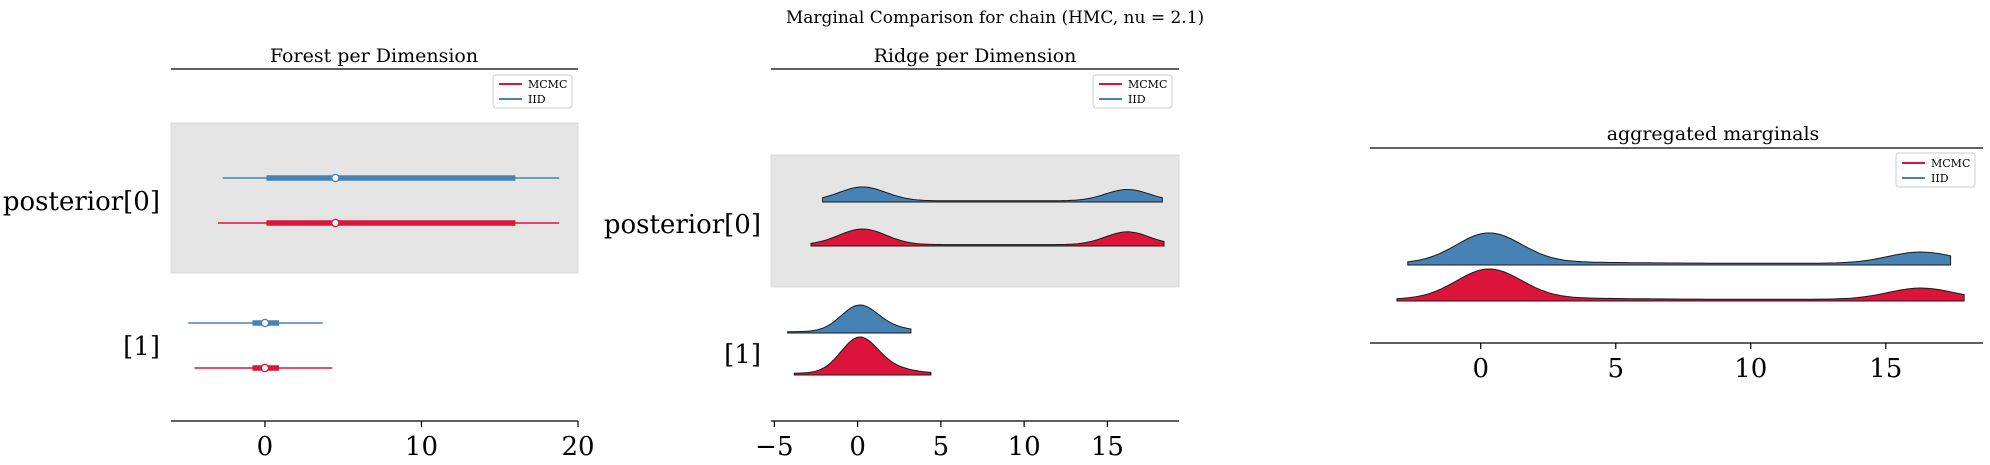 The width and height of the screenshot is (1990, 465). What do you see at coordinates (1680, 285) in the screenshot?
I see `aggregated-density-mcmc` at bounding box center [1680, 285].